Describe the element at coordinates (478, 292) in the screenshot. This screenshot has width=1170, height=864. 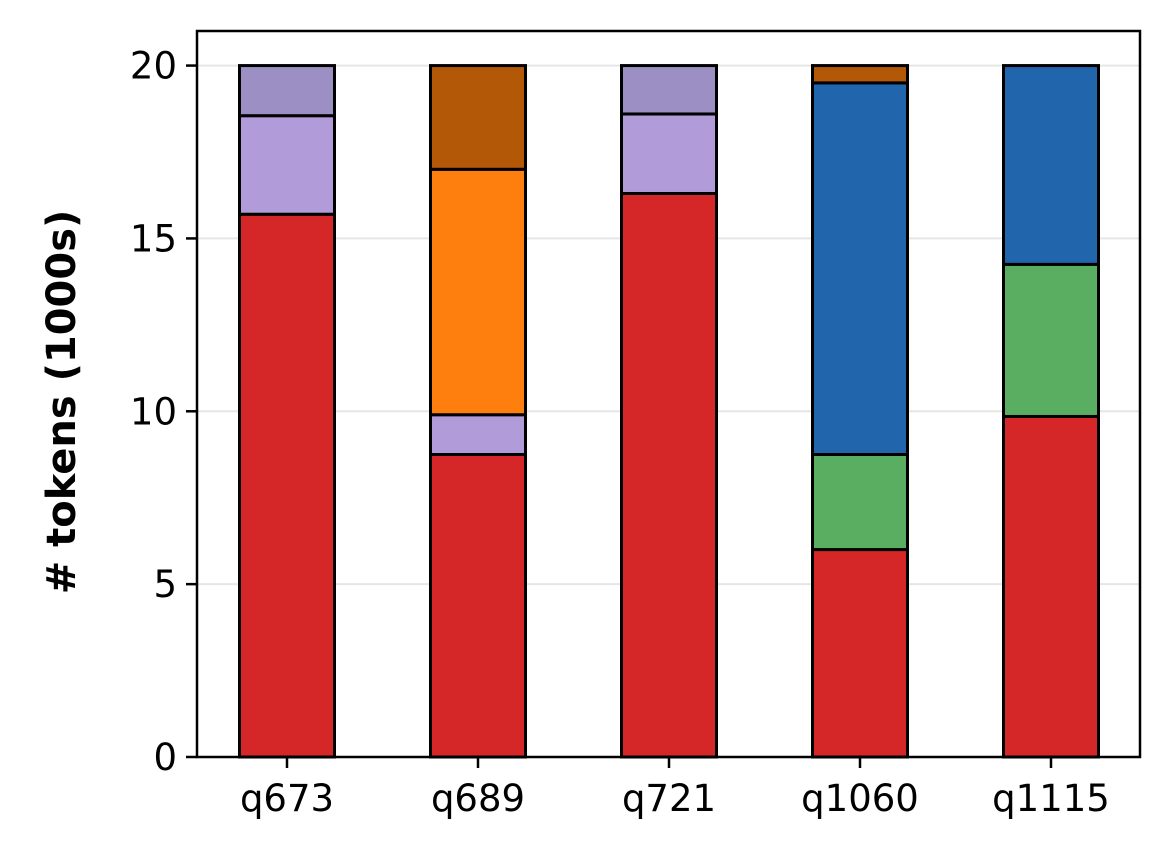
I see `bar-segment-q689-s4` at that location.